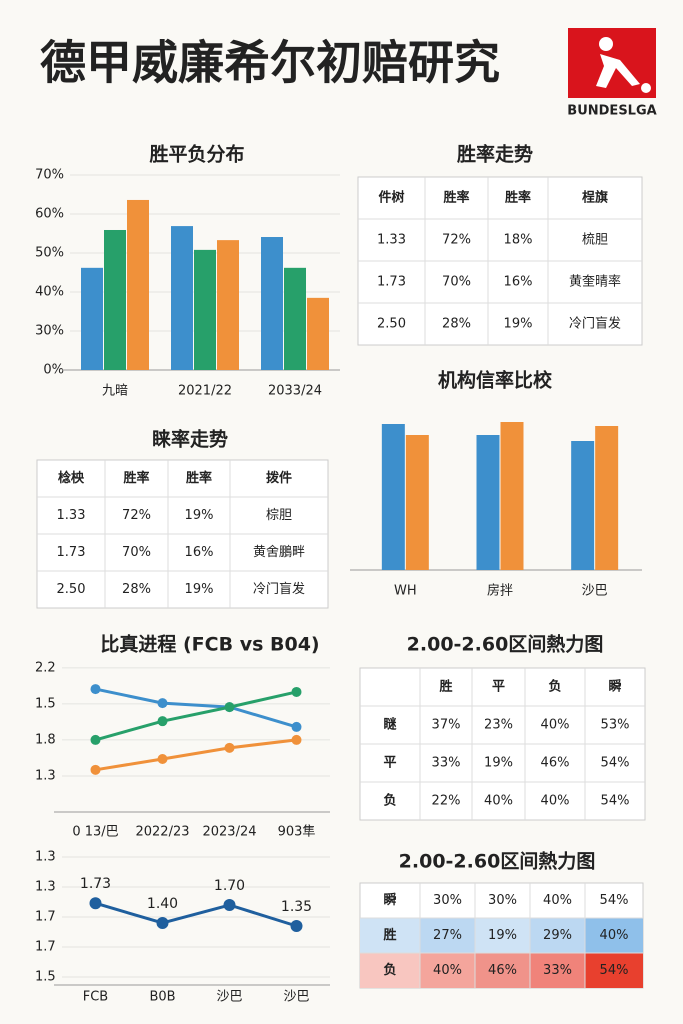 This screenshot has width=683, height=1024. What do you see at coordinates (279, 478) in the screenshot?
I see `table-cell: 拨件` at bounding box center [279, 478].